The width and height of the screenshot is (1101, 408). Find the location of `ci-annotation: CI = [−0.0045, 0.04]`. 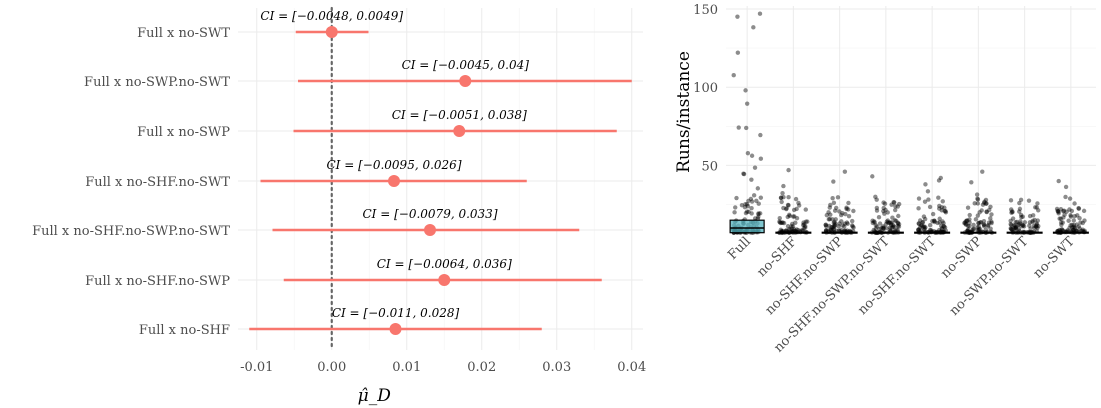

ci-annotation: CI = [−0.0045, 0.04] is located at coordinates (466, 65).